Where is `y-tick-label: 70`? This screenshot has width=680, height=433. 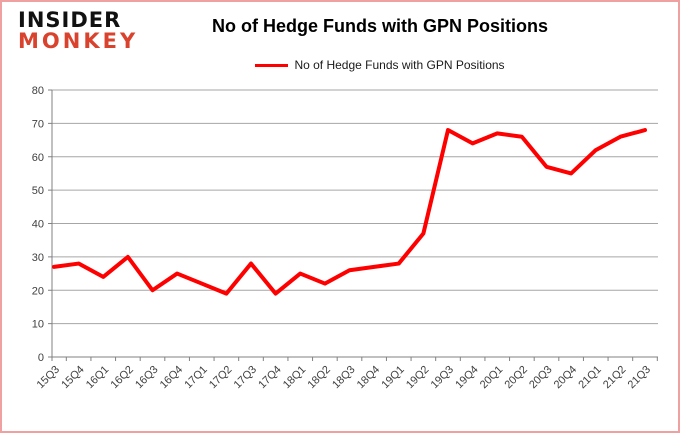 y-tick-label: 70 is located at coordinates (38, 124).